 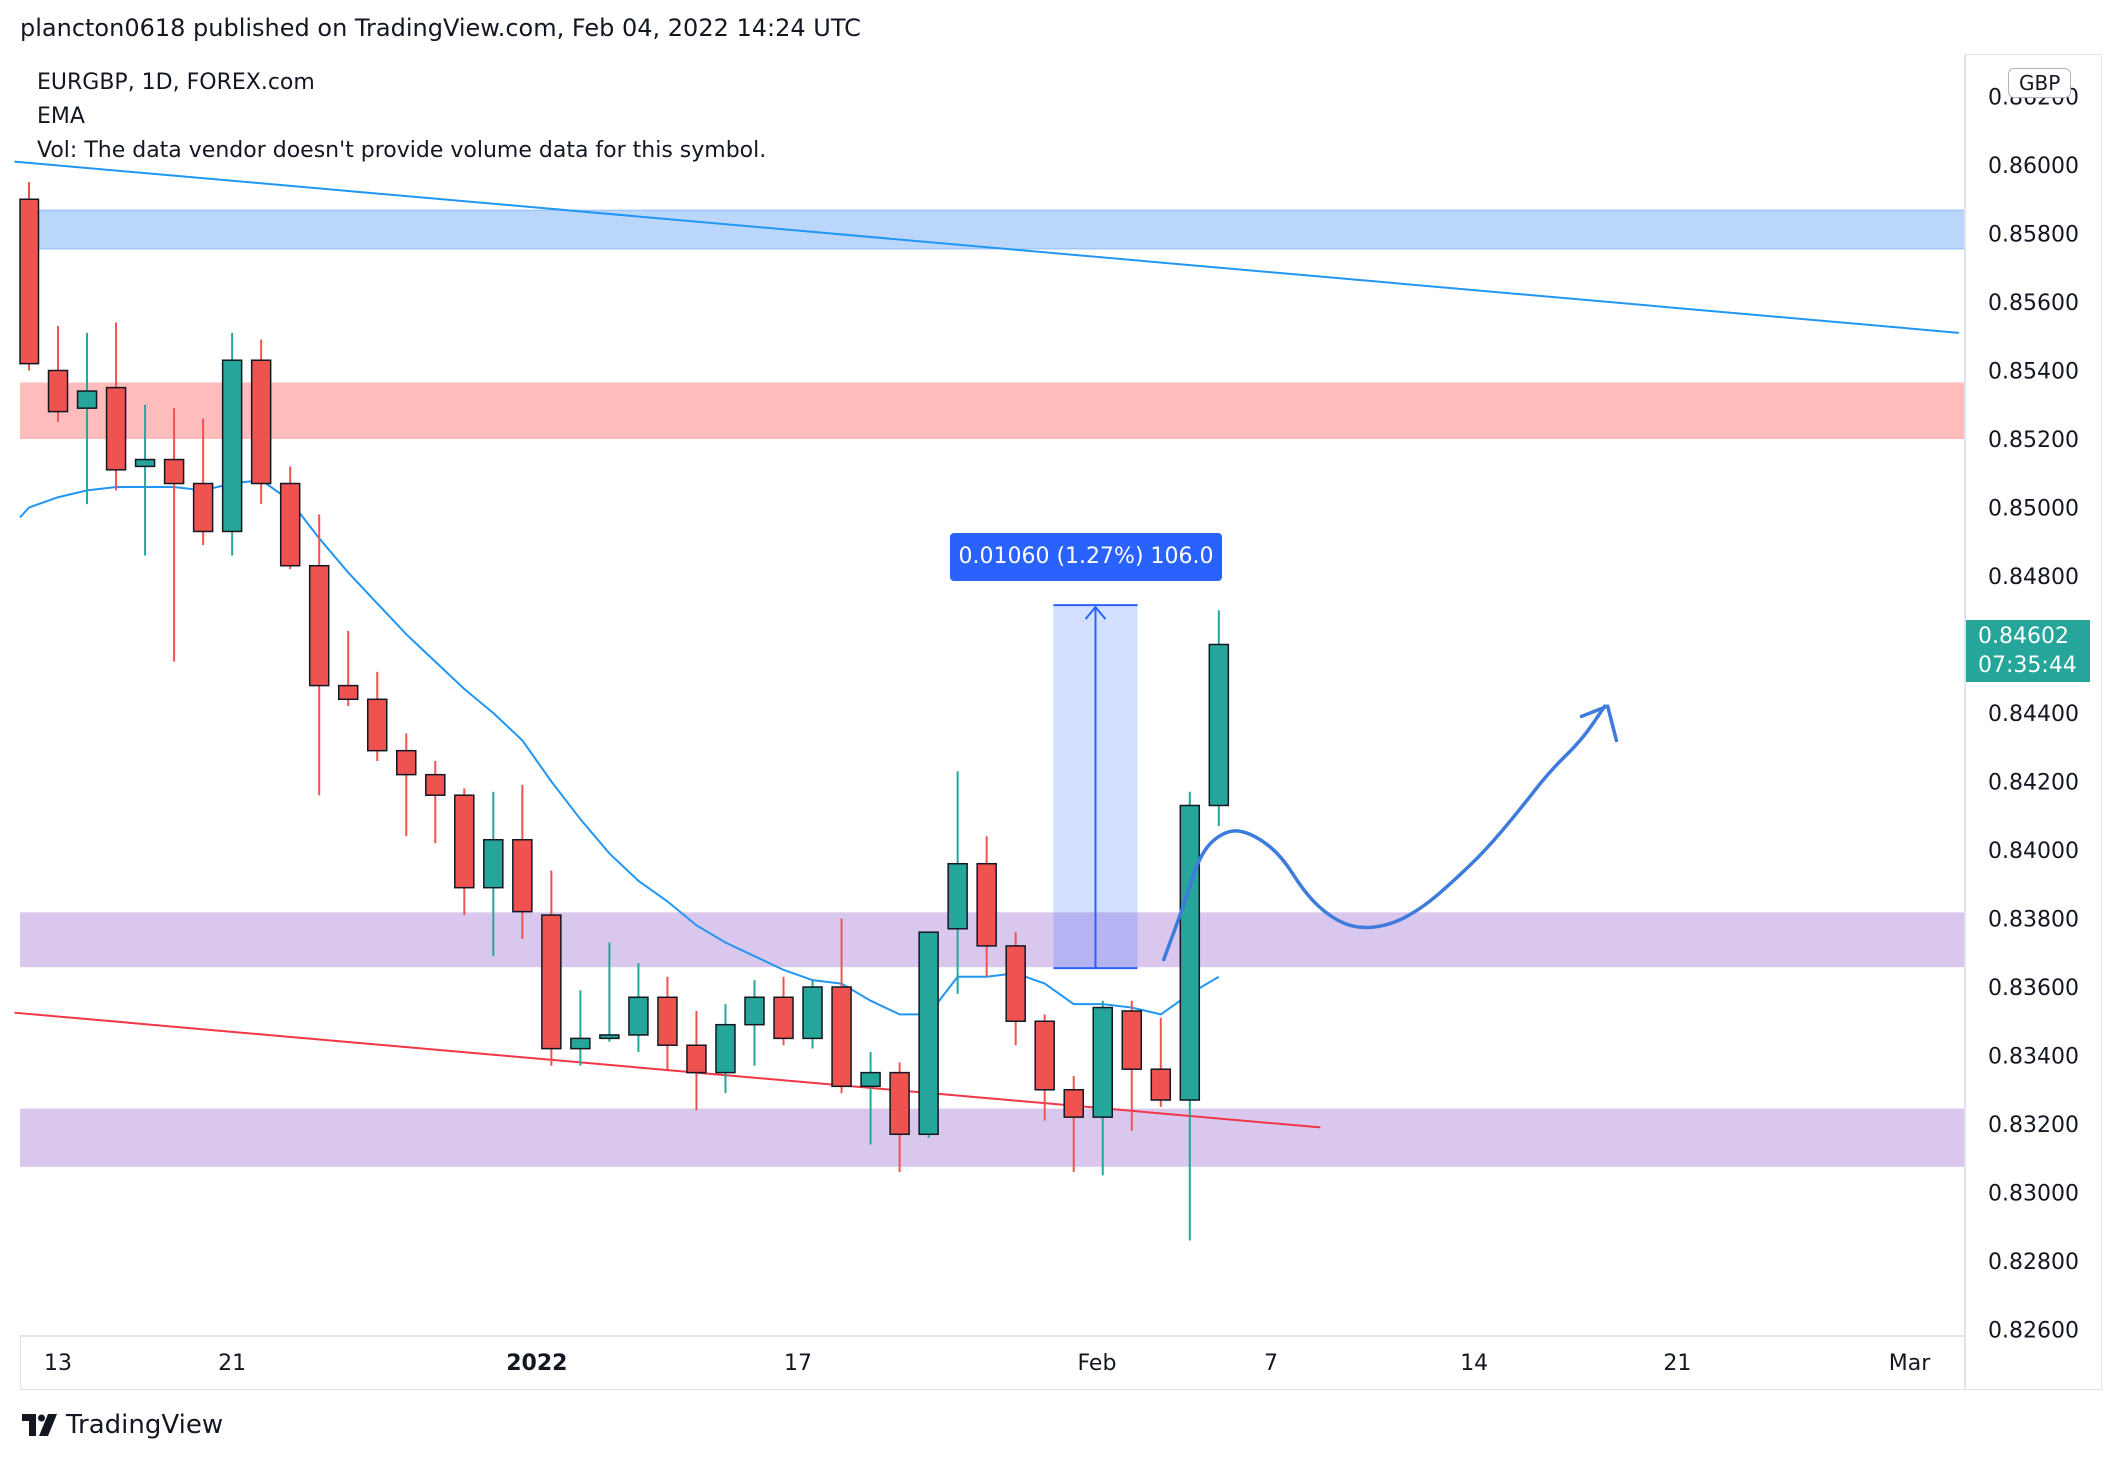 What do you see at coordinates (1095, 612) in the screenshot?
I see `measure-arrow-icon` at bounding box center [1095, 612].